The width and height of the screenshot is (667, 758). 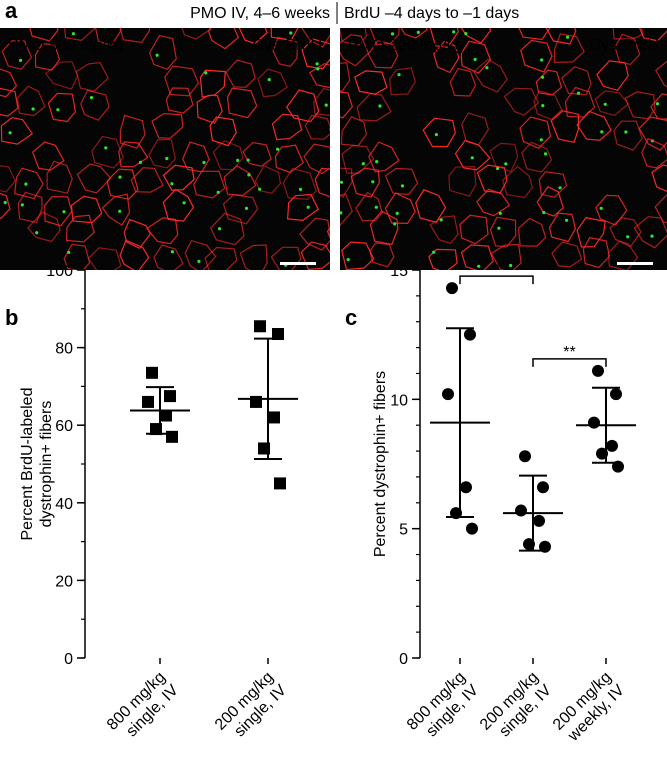 What do you see at coordinates (46, 464) in the screenshot?
I see `y-axis-label-line: dystrophin+ fibers` at bounding box center [46, 464].